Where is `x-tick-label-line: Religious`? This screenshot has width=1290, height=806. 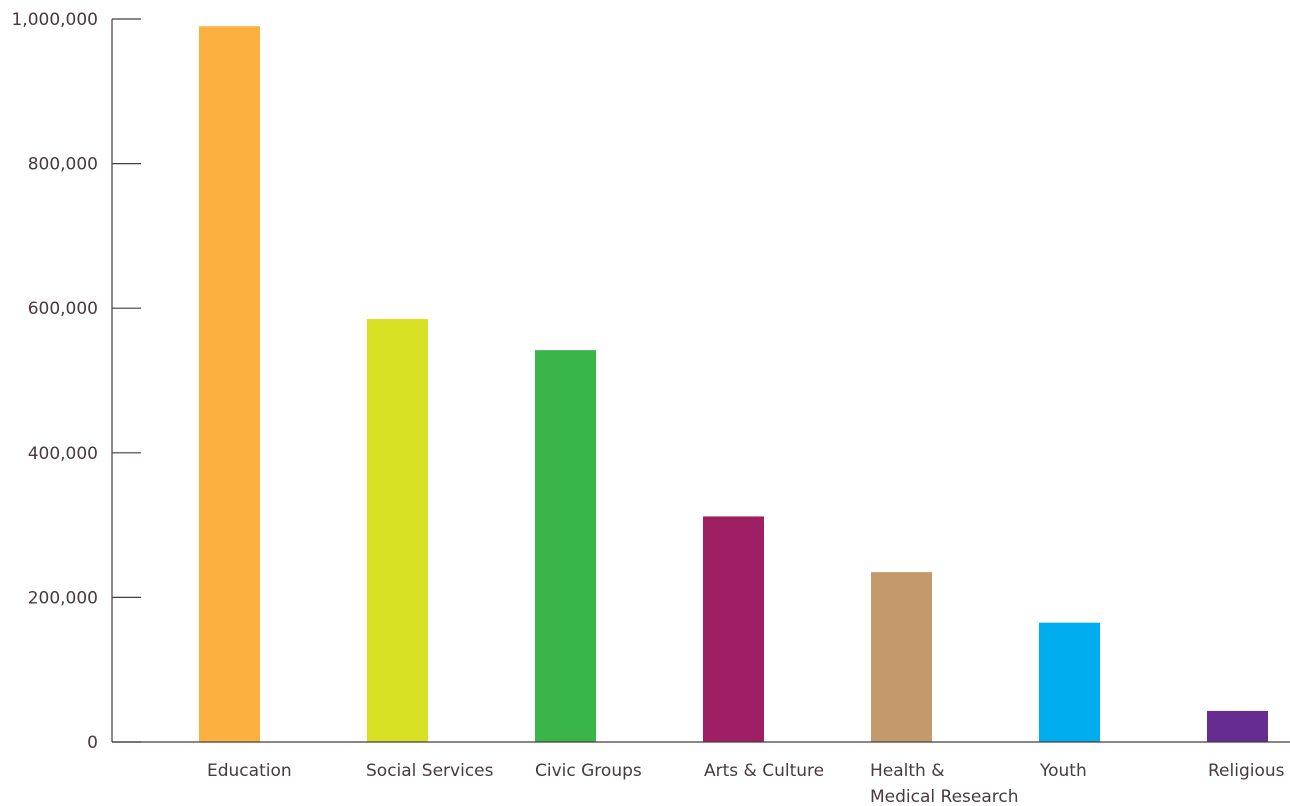
x-tick-label-line: Religious is located at coordinates (1246, 771).